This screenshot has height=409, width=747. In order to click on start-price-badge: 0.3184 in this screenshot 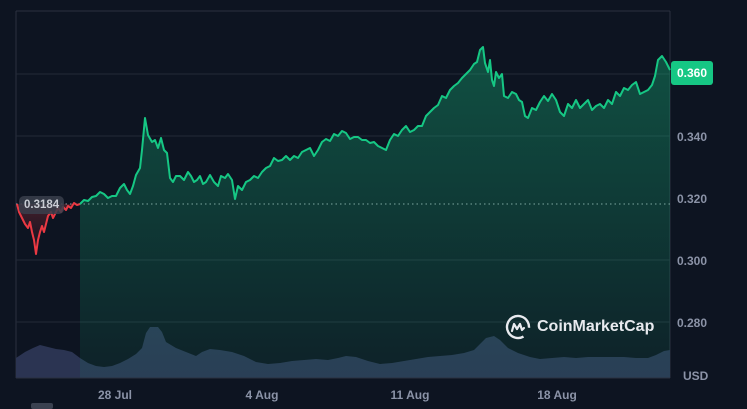, I will do `click(42, 205)`.